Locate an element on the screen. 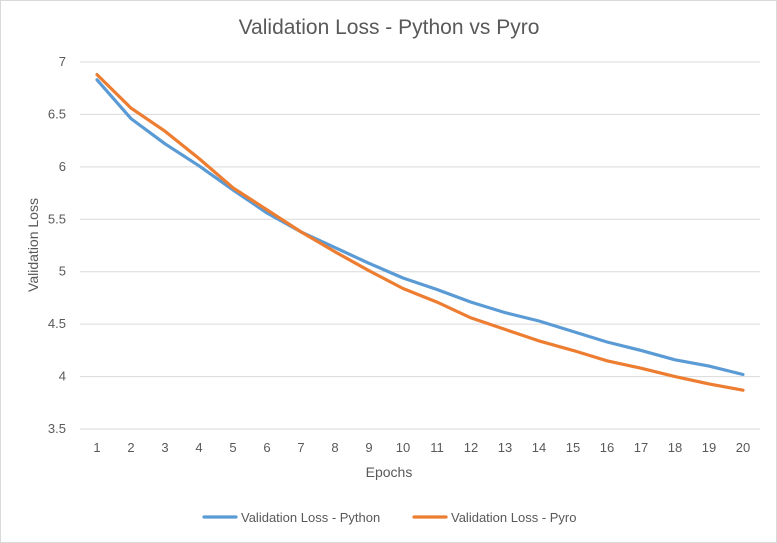 This screenshot has width=777, height=543. y-tick-label: 3.5 is located at coordinates (57, 428).